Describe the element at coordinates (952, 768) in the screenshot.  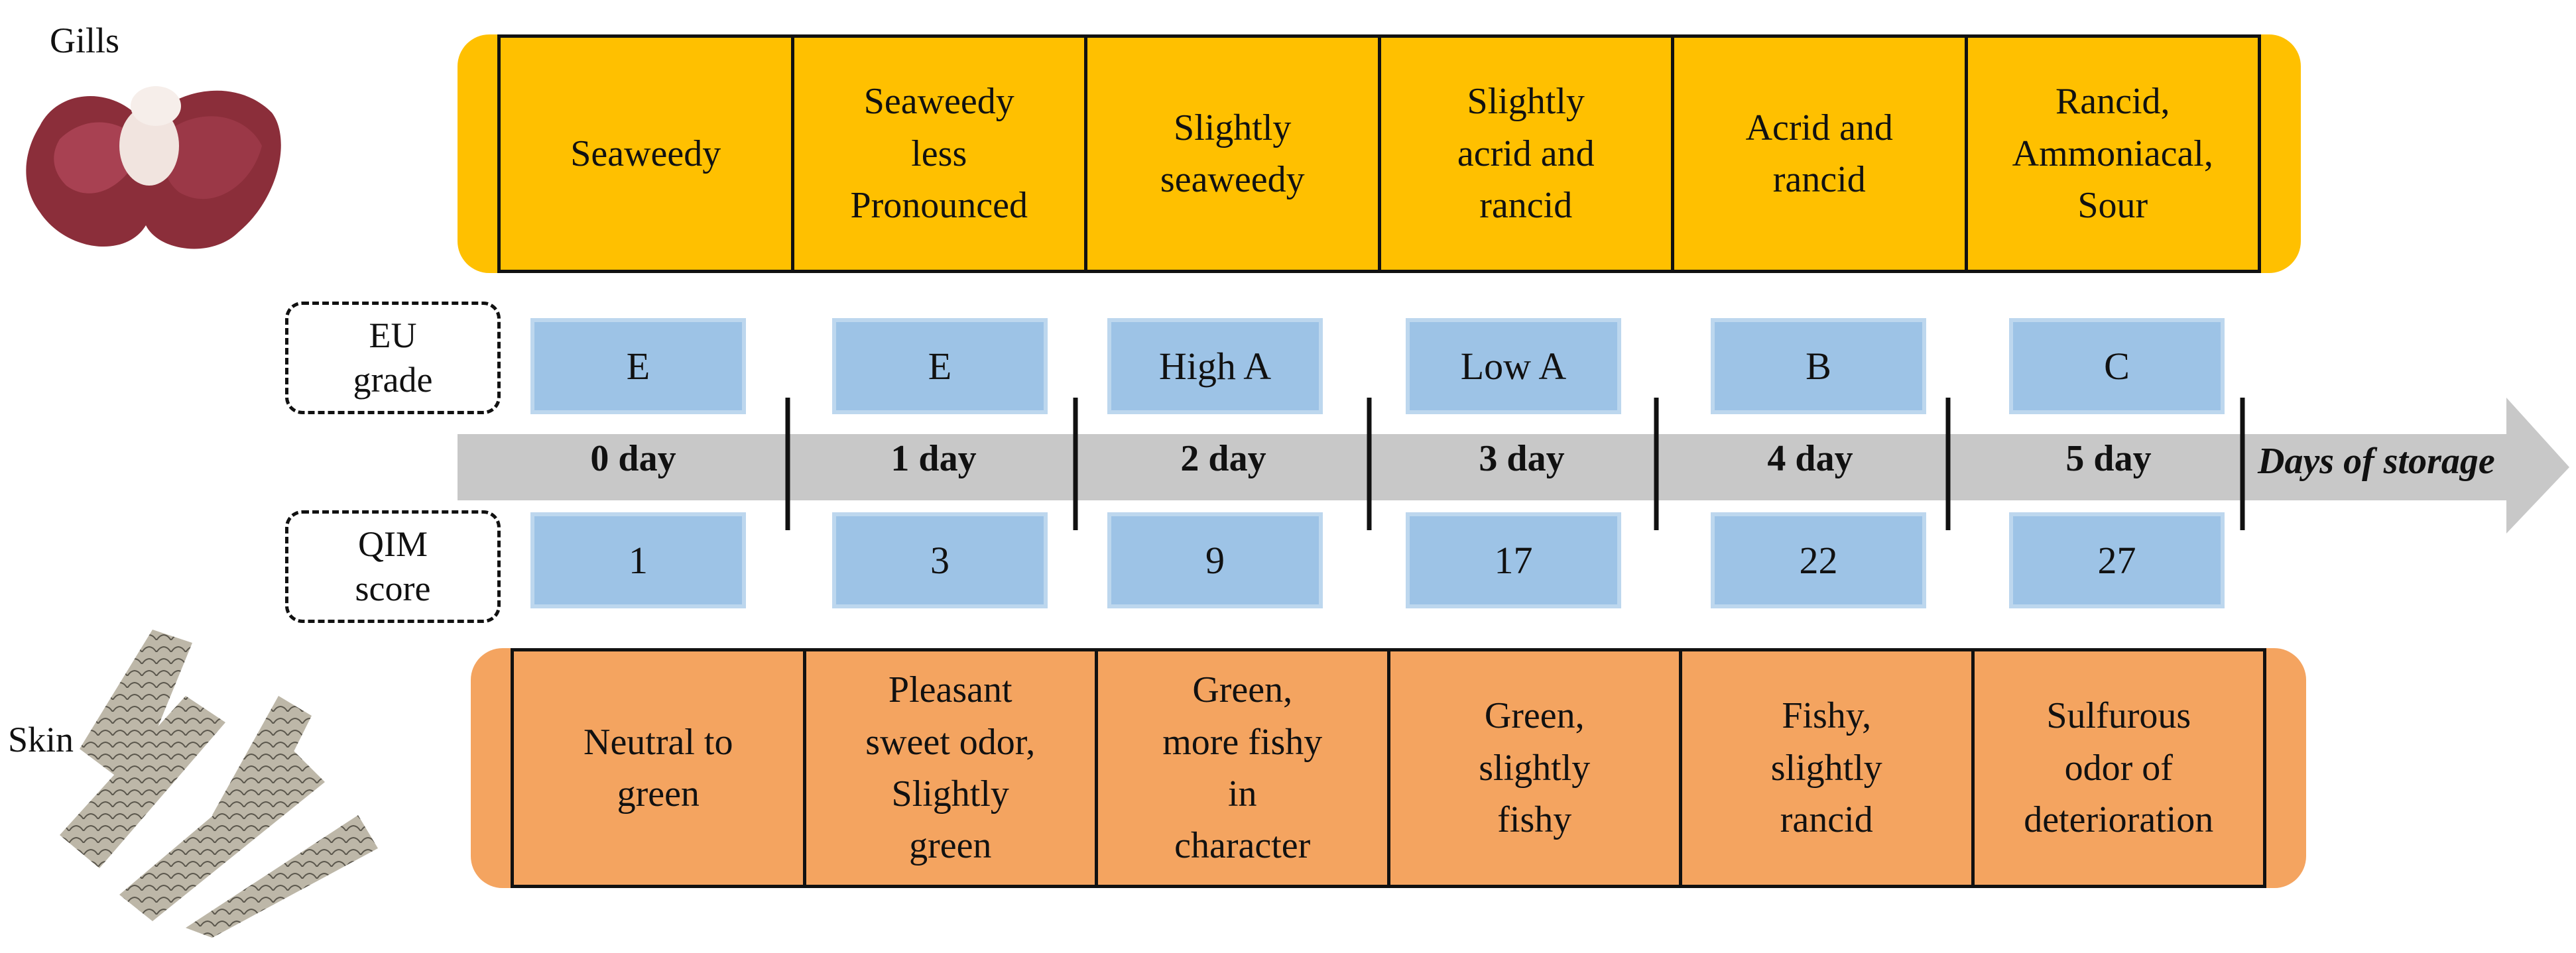
I see `skin-odor-day1: Pleasant sweet odor, Slightly green` at that location.